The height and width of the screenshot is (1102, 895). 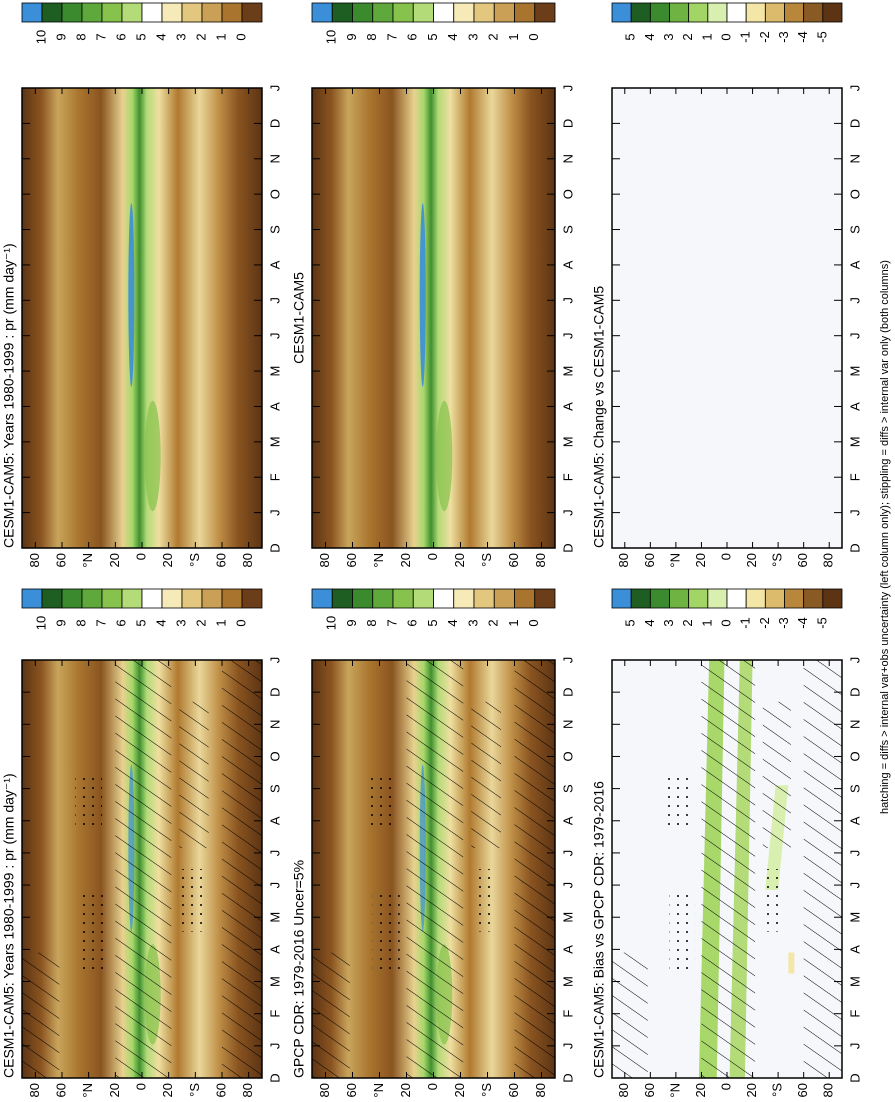 What do you see at coordinates (391, 36) in the screenshot?
I see `colorbar-label: 7` at bounding box center [391, 36].